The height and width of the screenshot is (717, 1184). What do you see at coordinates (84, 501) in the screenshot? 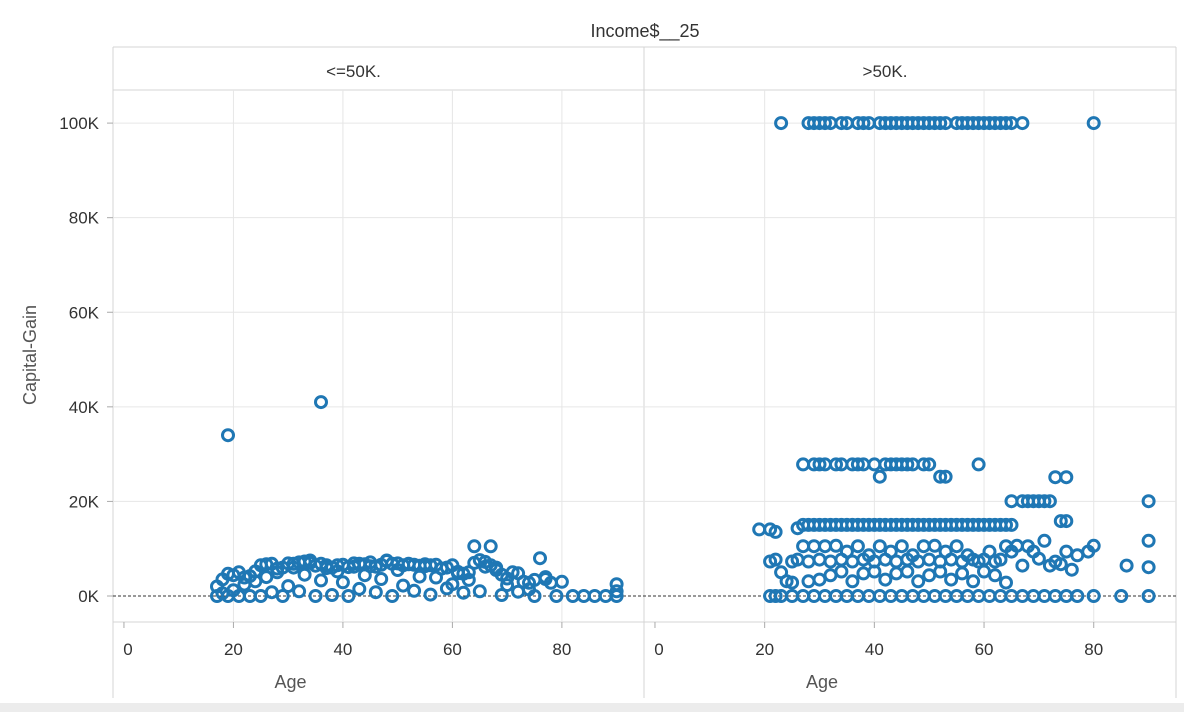
I see `y-tick-label: 20K` at bounding box center [84, 501].